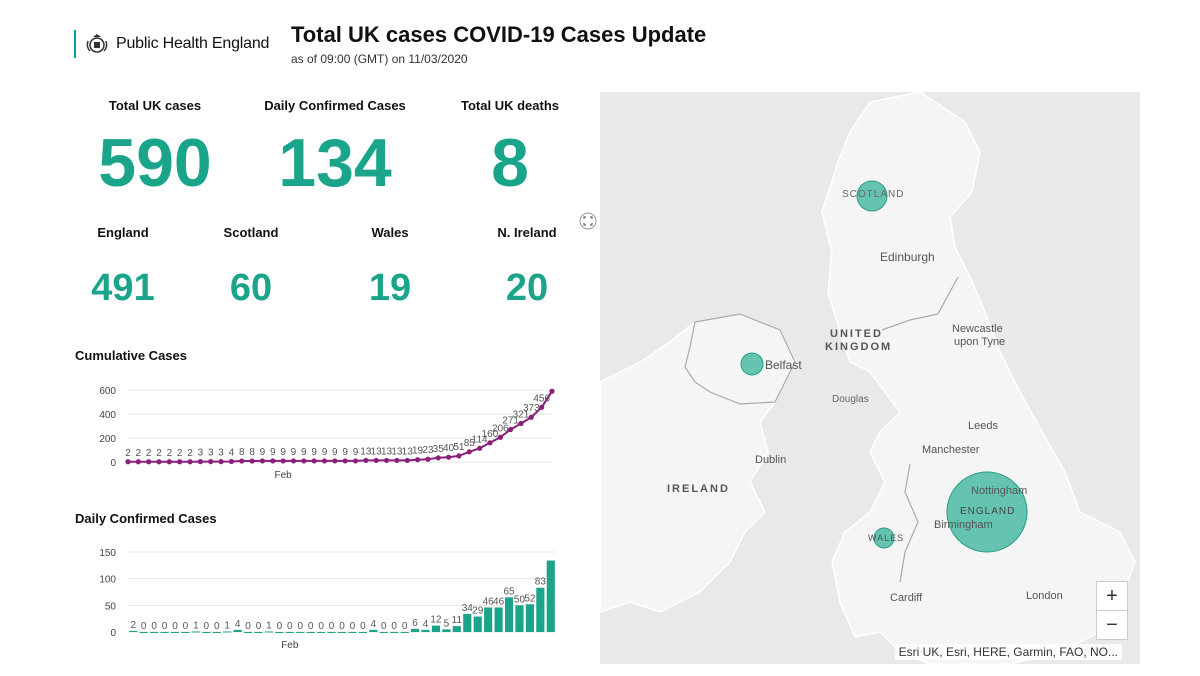  Describe the element at coordinates (107, 391) in the screenshot. I see `y-tick-label: 600` at that location.